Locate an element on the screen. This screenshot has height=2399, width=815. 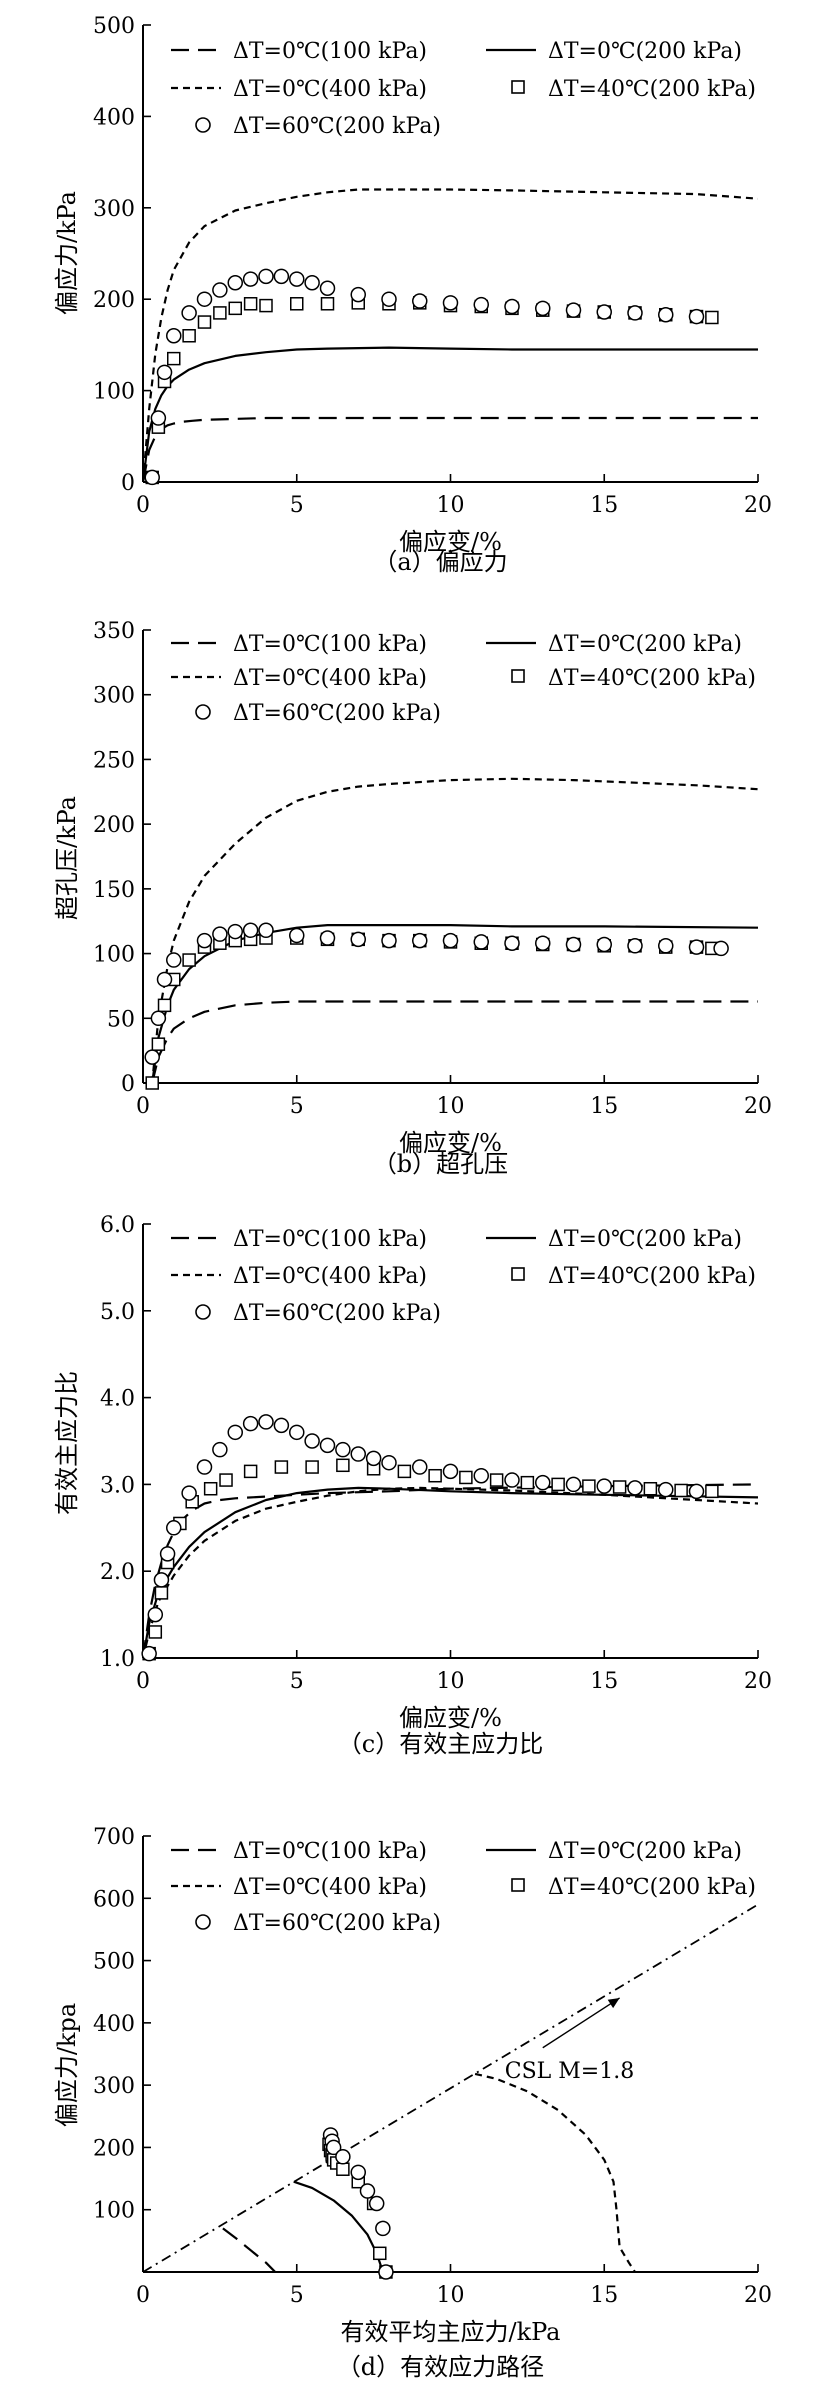
s1-legend-label: ΔT=0℃(100 kPa) is located at coordinates (330, 644).